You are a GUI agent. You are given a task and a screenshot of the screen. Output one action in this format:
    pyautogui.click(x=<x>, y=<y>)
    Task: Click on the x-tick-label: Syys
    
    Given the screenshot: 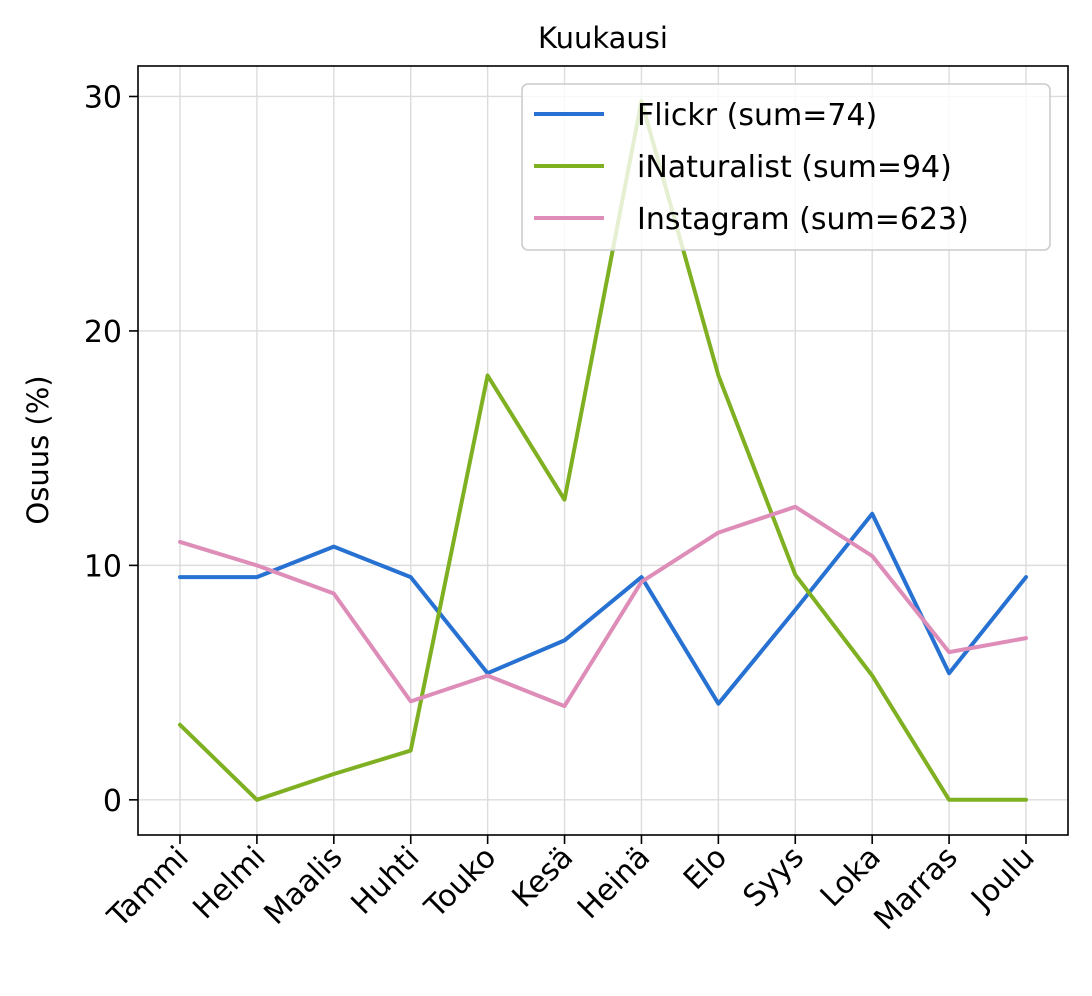 What is the action you would take?
    pyautogui.click(x=774, y=877)
    